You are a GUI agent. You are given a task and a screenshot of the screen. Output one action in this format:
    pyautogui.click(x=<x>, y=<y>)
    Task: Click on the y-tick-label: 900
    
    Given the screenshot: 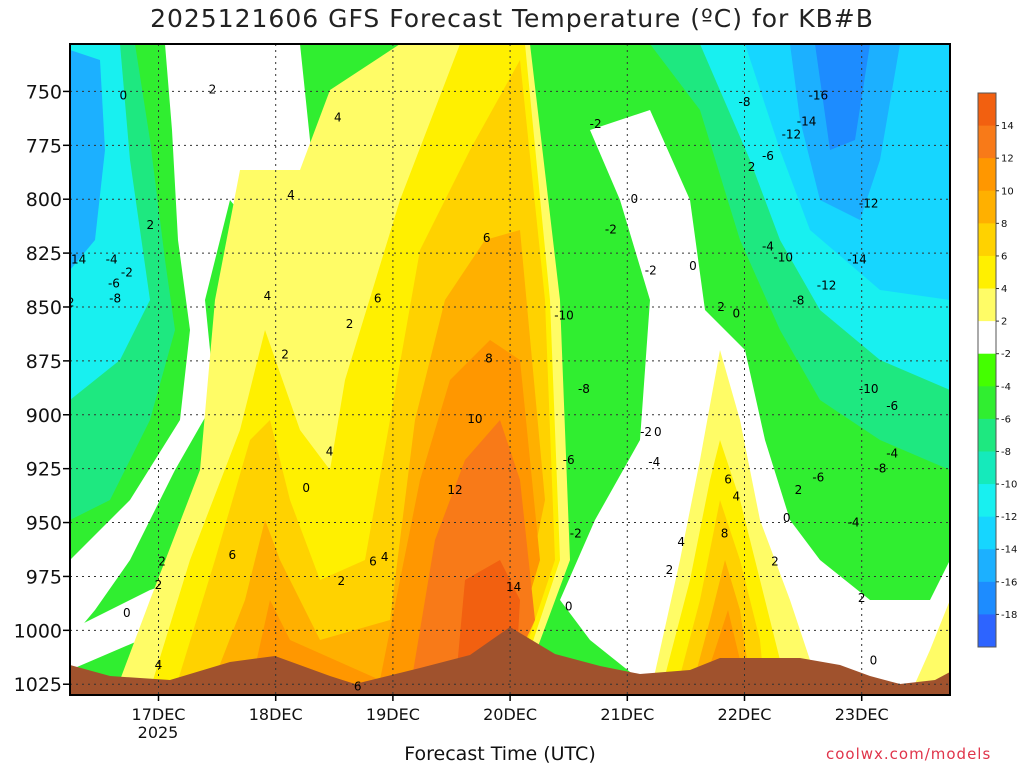 What is the action you would take?
    pyautogui.click(x=44, y=416)
    